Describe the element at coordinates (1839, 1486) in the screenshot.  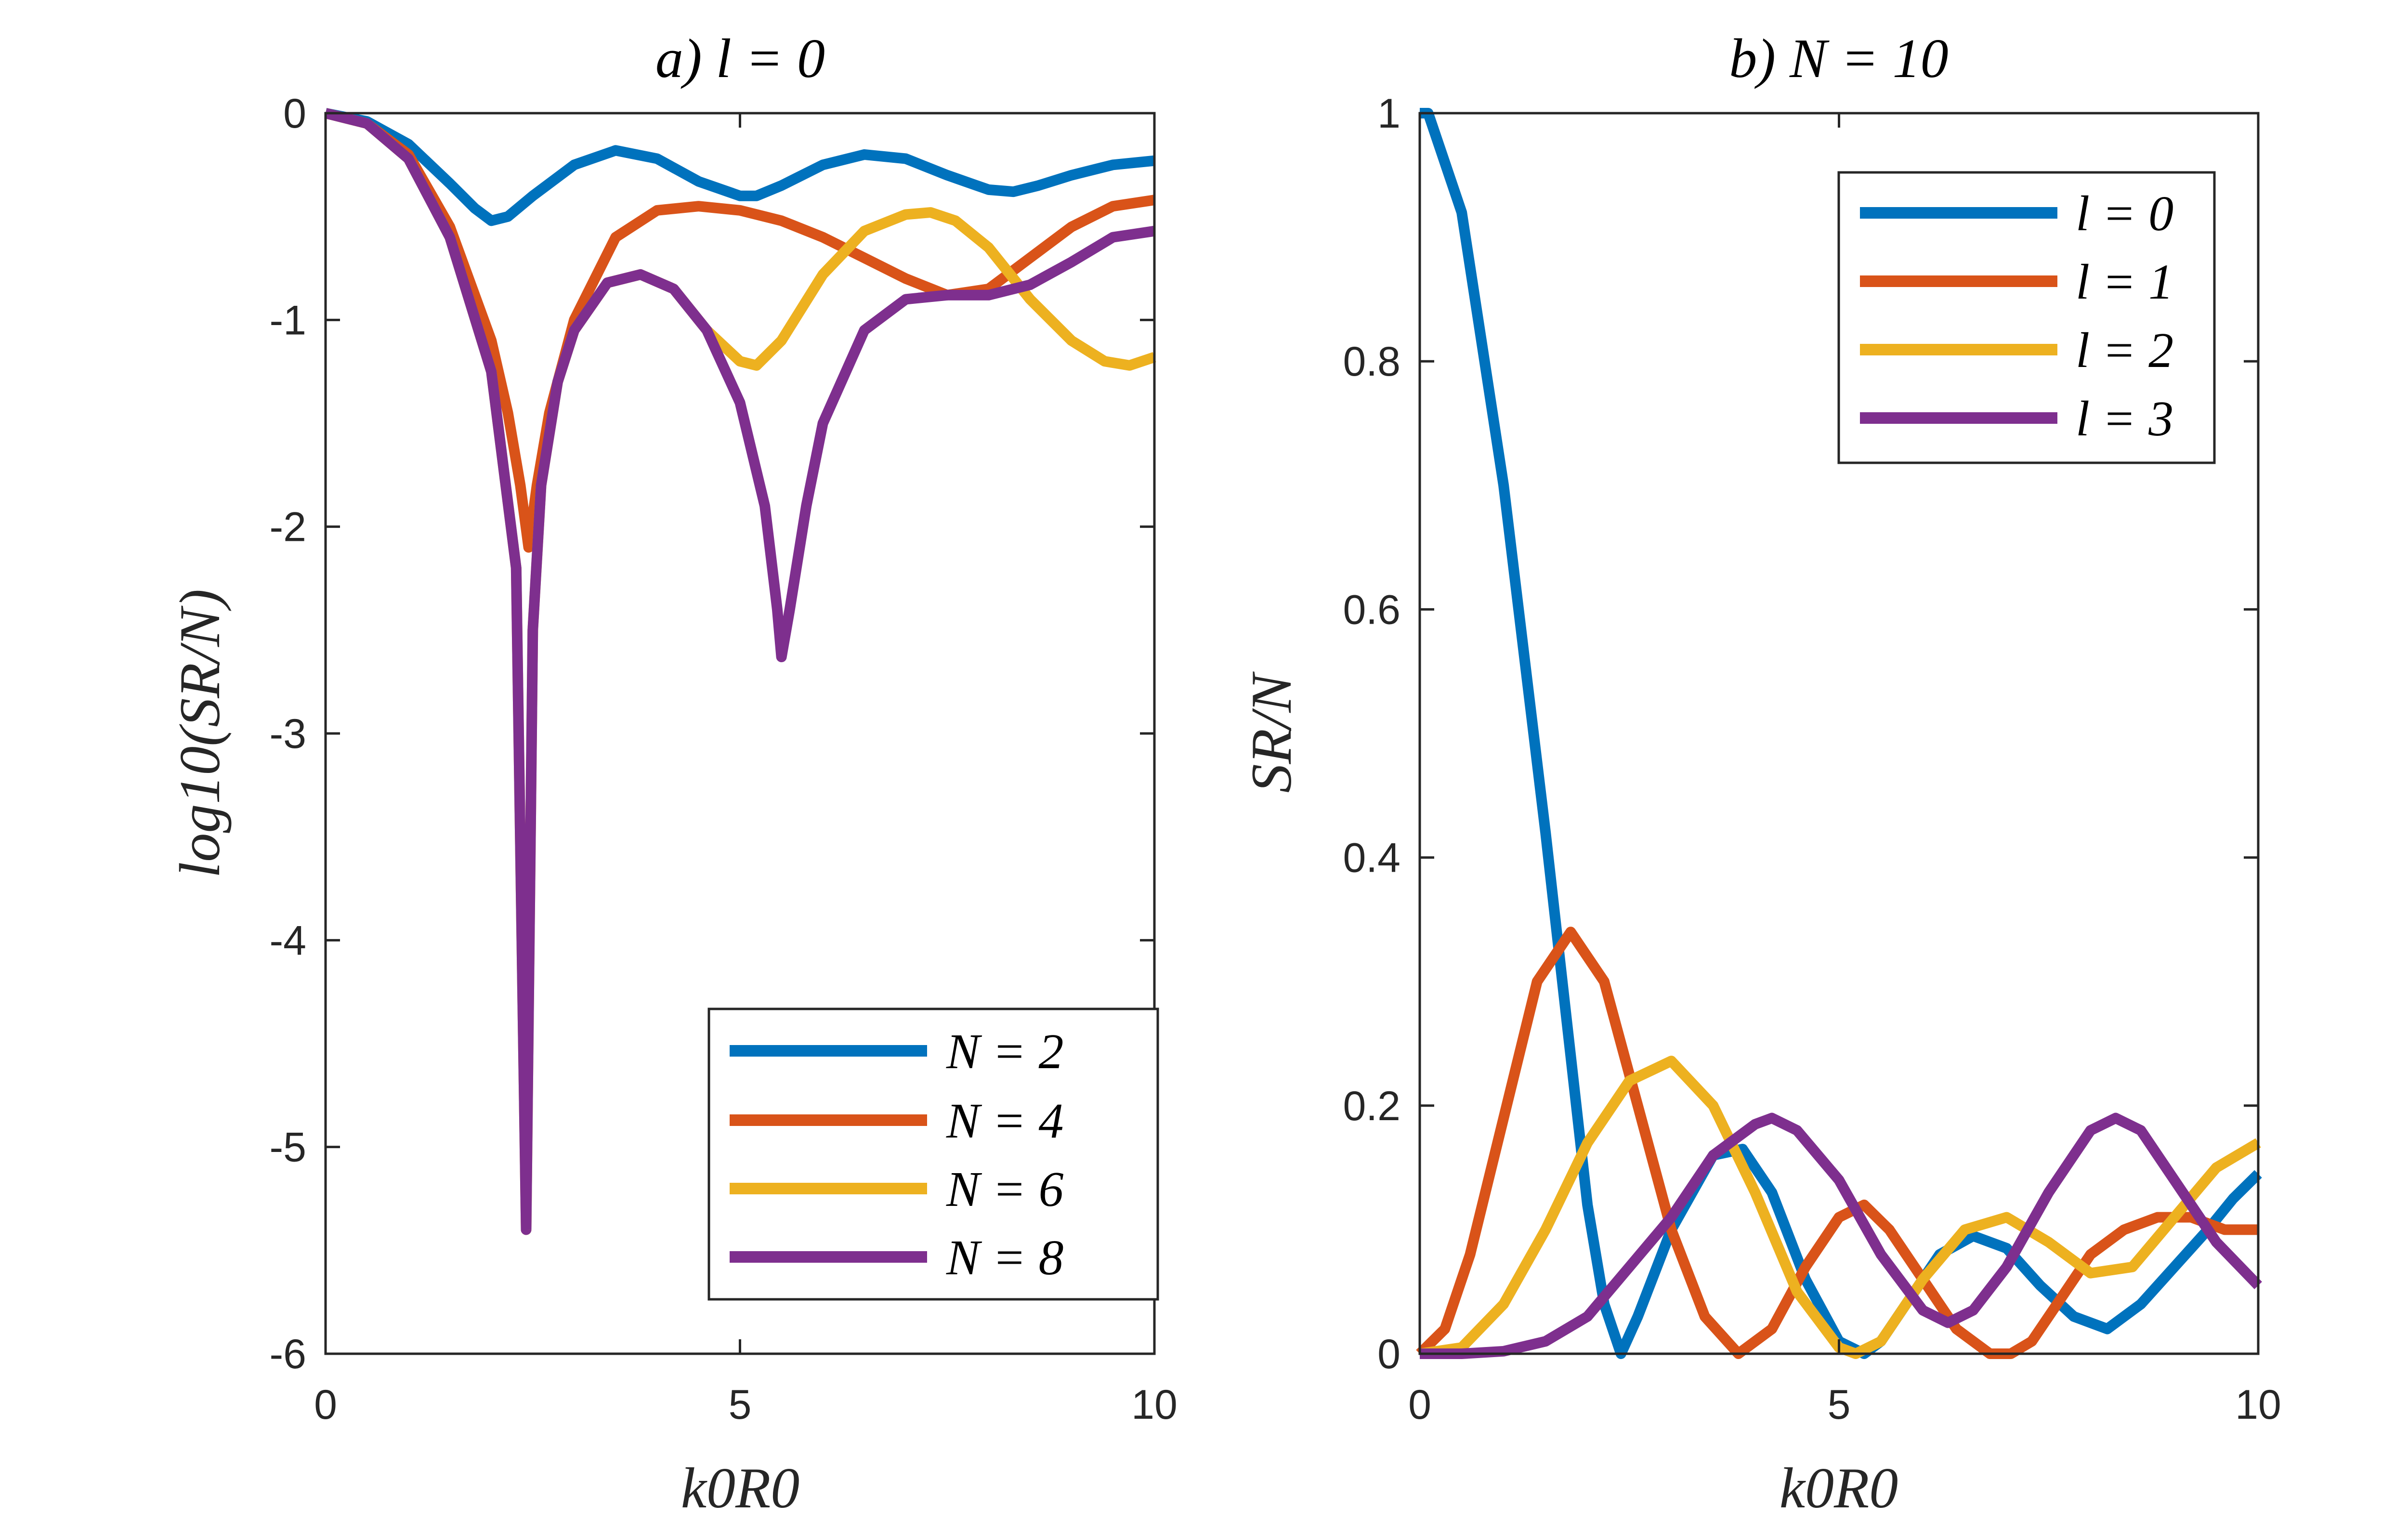
I see `xlabel-b: k0R0` at that location.